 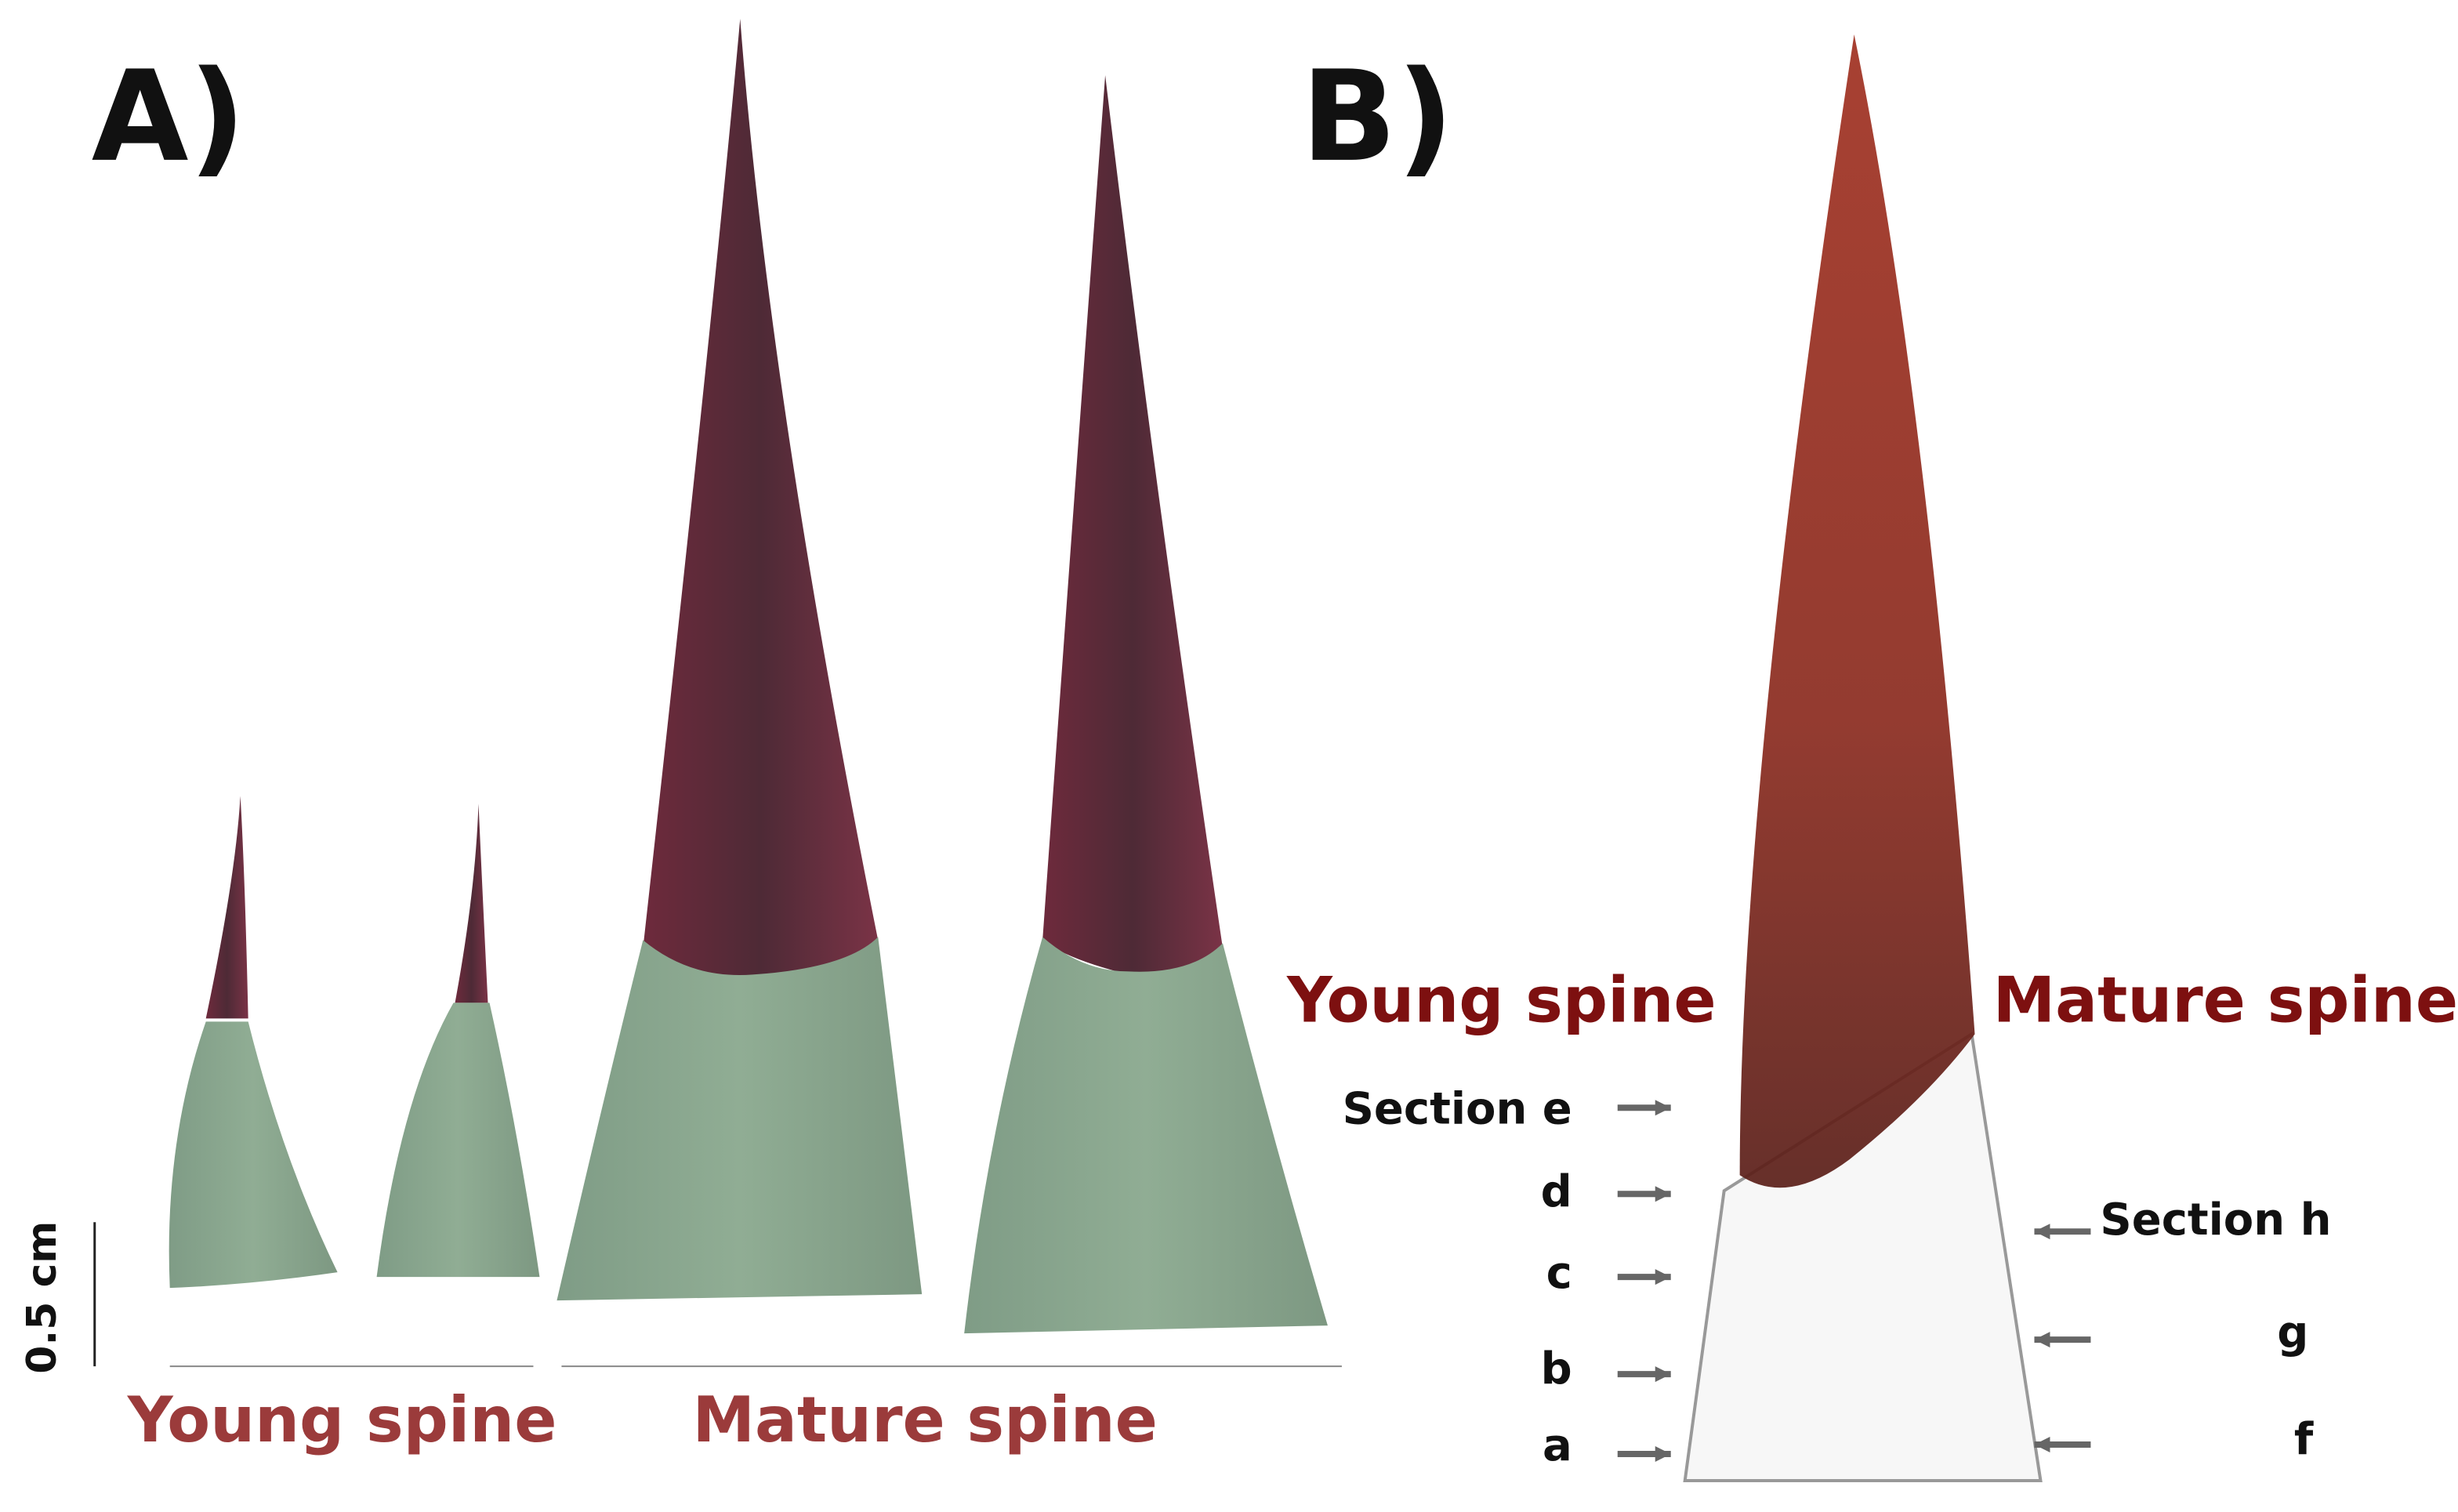 I want to click on title: Mature spine, so click(x=2225, y=999).